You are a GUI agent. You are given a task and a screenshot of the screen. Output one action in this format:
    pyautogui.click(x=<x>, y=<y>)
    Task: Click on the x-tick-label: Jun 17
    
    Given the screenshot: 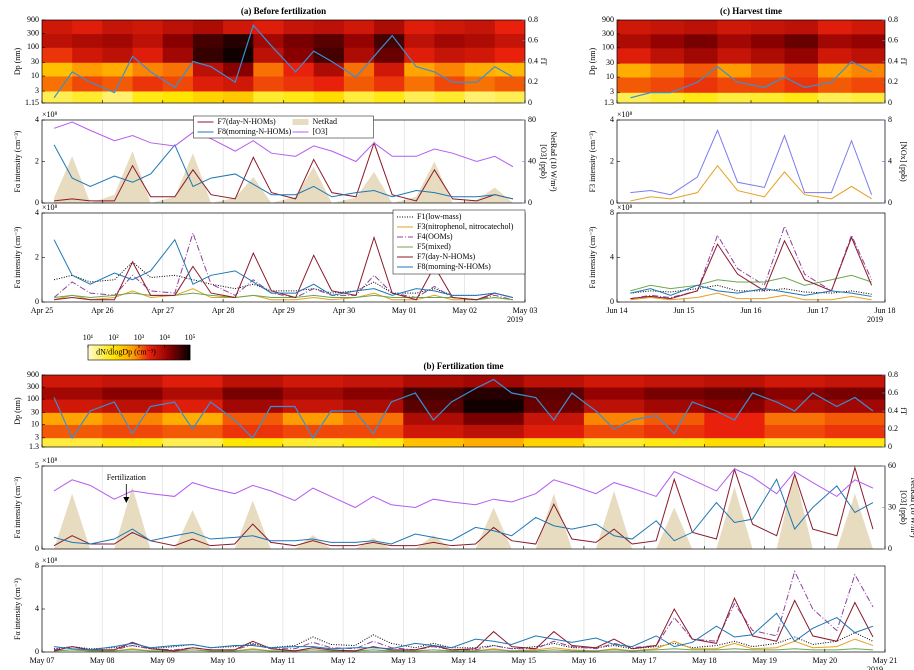 What is the action you would take?
    pyautogui.click(x=817, y=310)
    